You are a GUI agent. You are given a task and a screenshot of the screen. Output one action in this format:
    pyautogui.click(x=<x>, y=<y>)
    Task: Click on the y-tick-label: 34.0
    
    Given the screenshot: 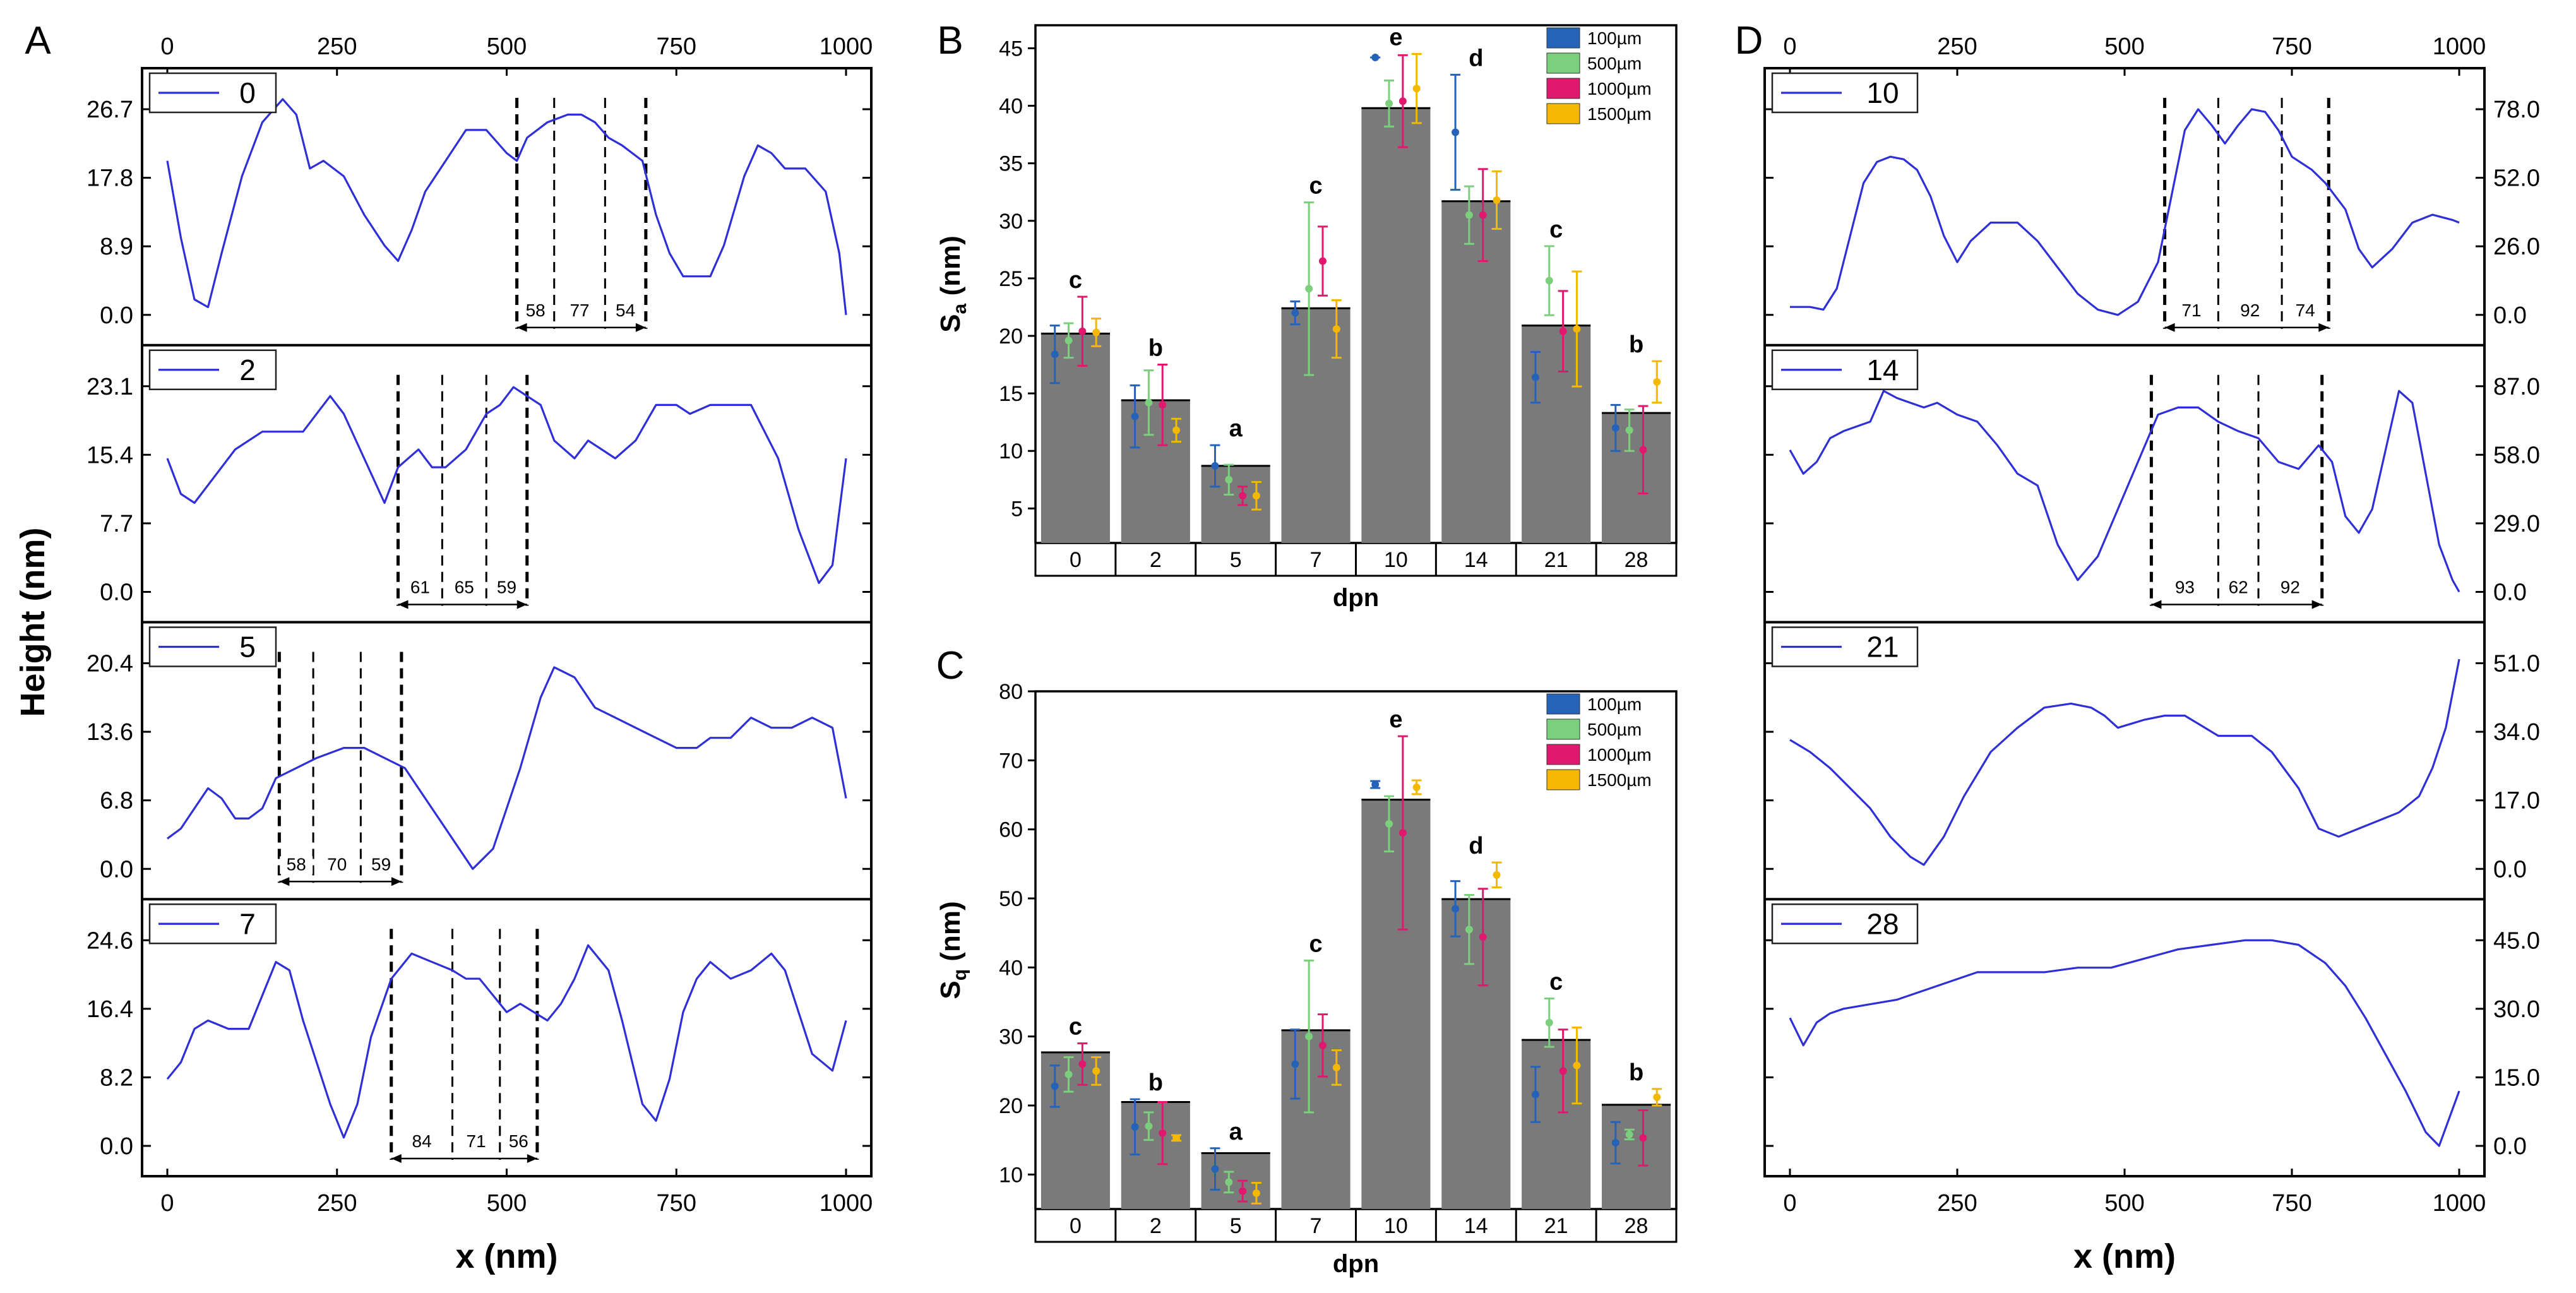 What is the action you would take?
    pyautogui.click(x=2516, y=733)
    